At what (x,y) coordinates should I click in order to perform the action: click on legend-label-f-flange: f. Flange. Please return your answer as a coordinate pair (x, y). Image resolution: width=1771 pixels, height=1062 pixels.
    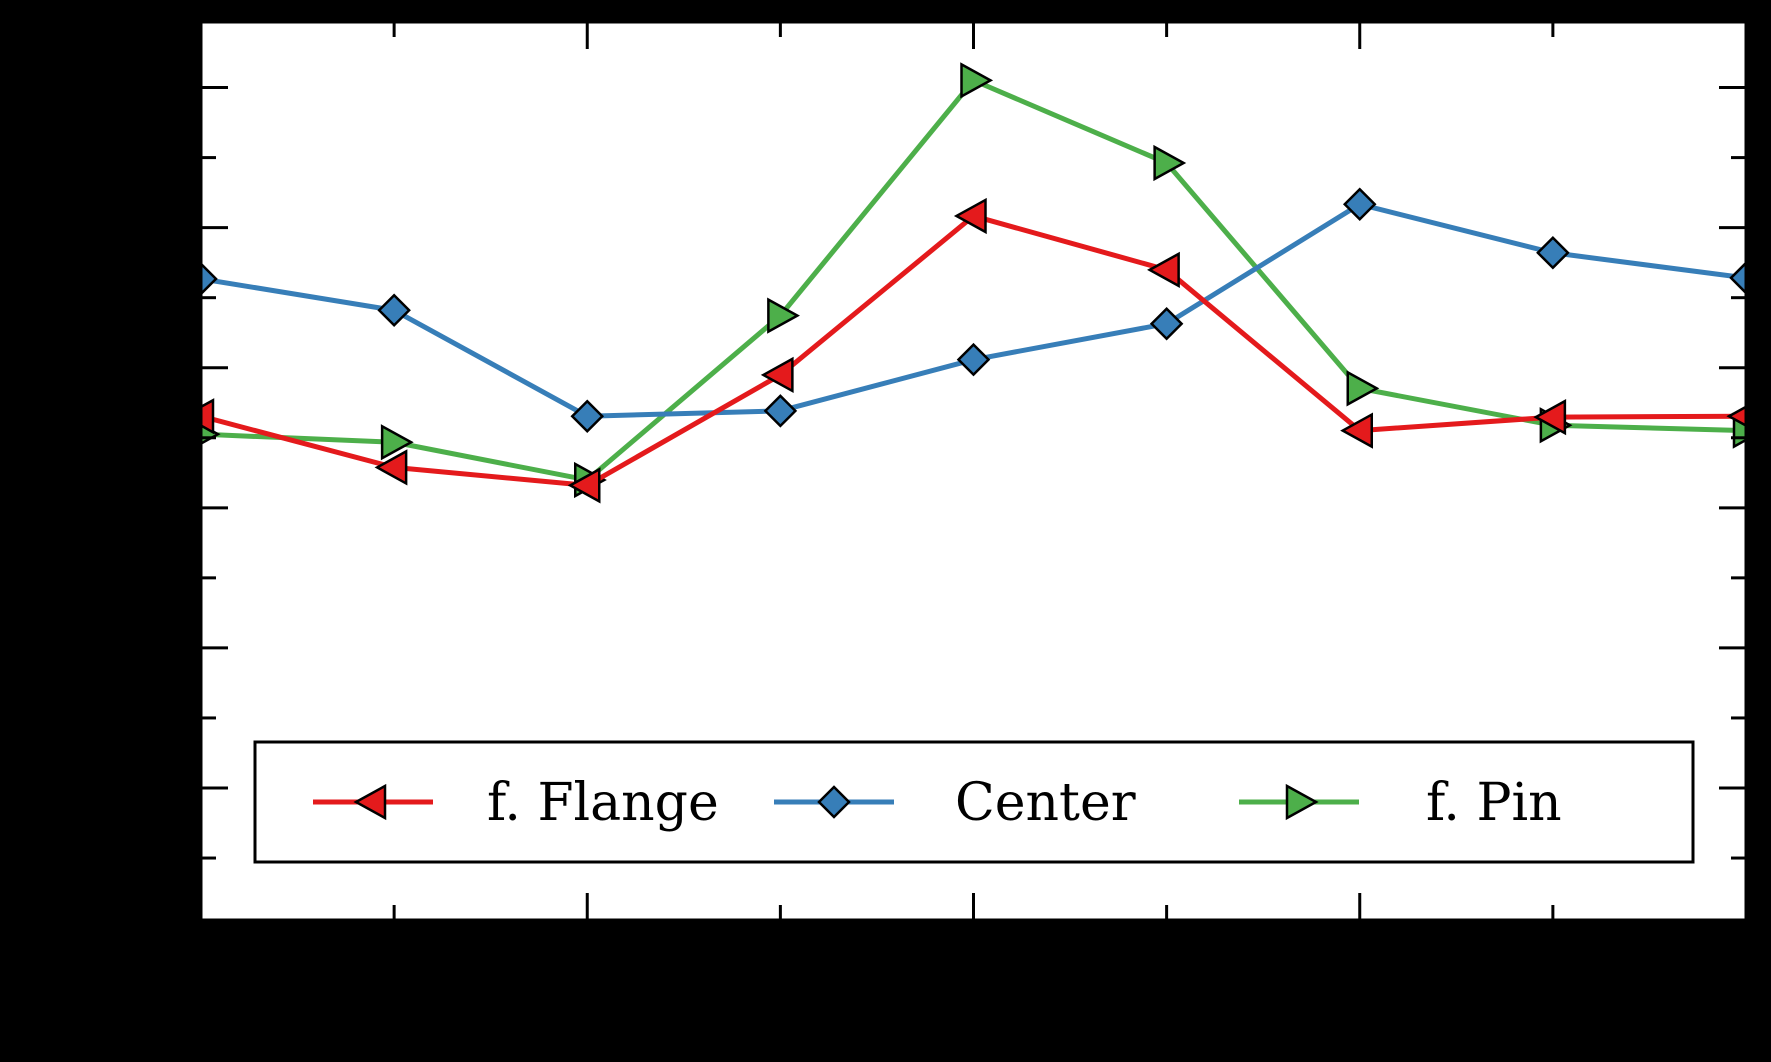
    Looking at the image, I should click on (603, 803).